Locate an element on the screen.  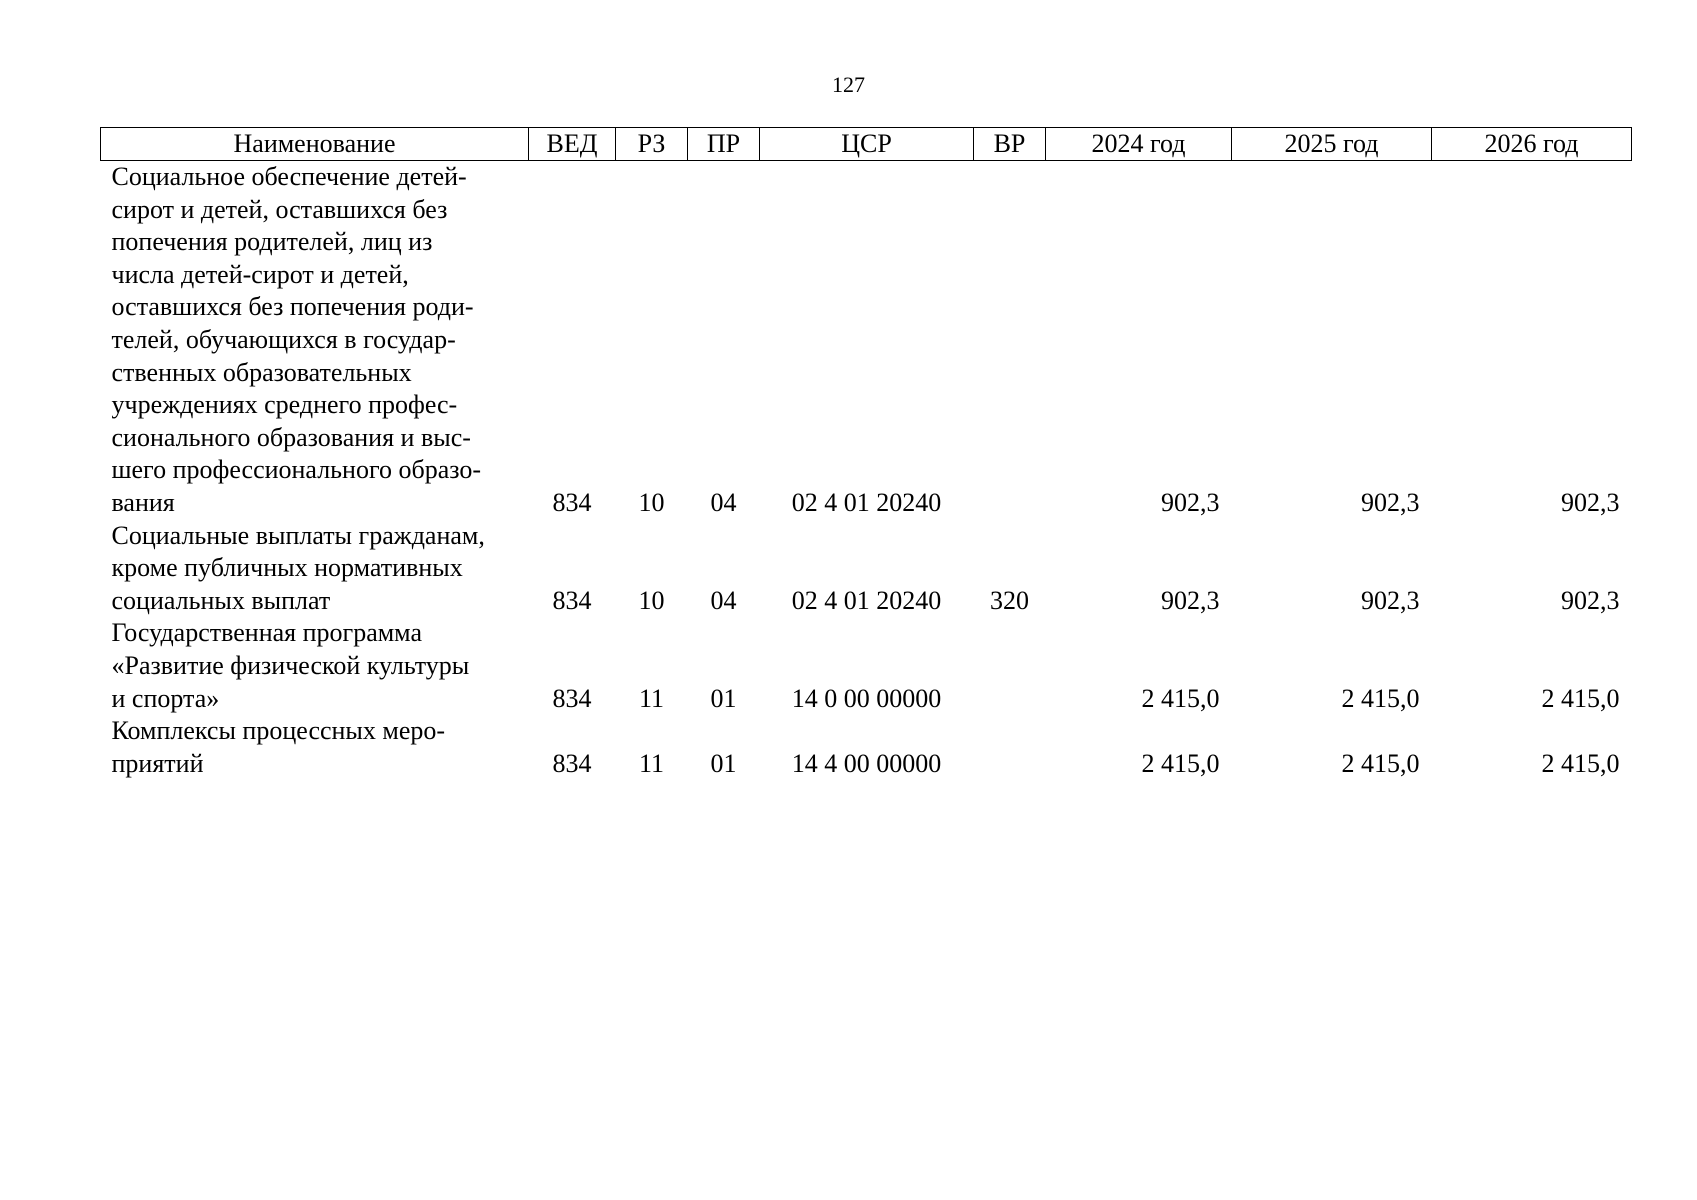
row-name: Комплексы процессных меро- приятий is located at coordinates (315, 747).